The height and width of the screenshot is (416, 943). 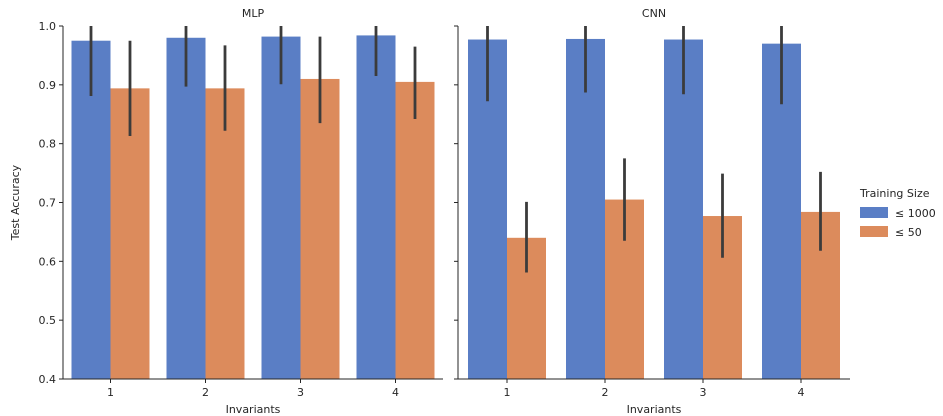 What do you see at coordinates (48, 203) in the screenshot?
I see `y-tick-label: 0.7` at bounding box center [48, 203].